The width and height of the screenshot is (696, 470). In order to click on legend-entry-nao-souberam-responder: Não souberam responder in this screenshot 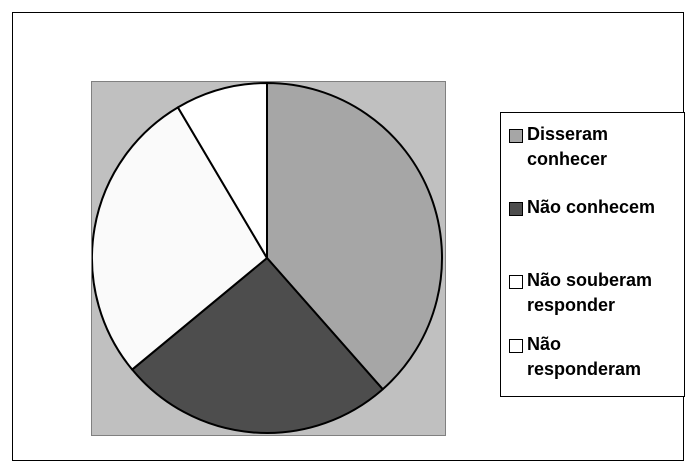, I will do `click(593, 294)`.